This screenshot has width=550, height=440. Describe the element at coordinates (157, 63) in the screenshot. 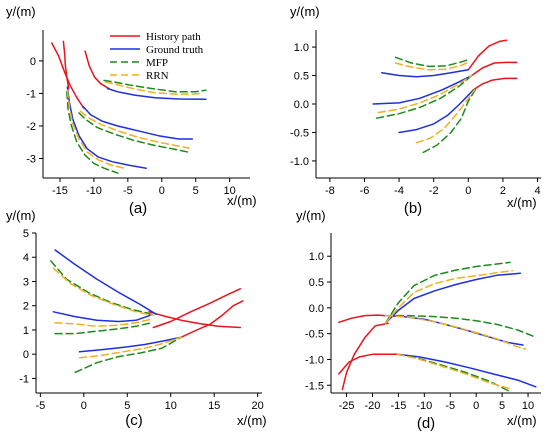

I see `legend-label: MFP` at that location.